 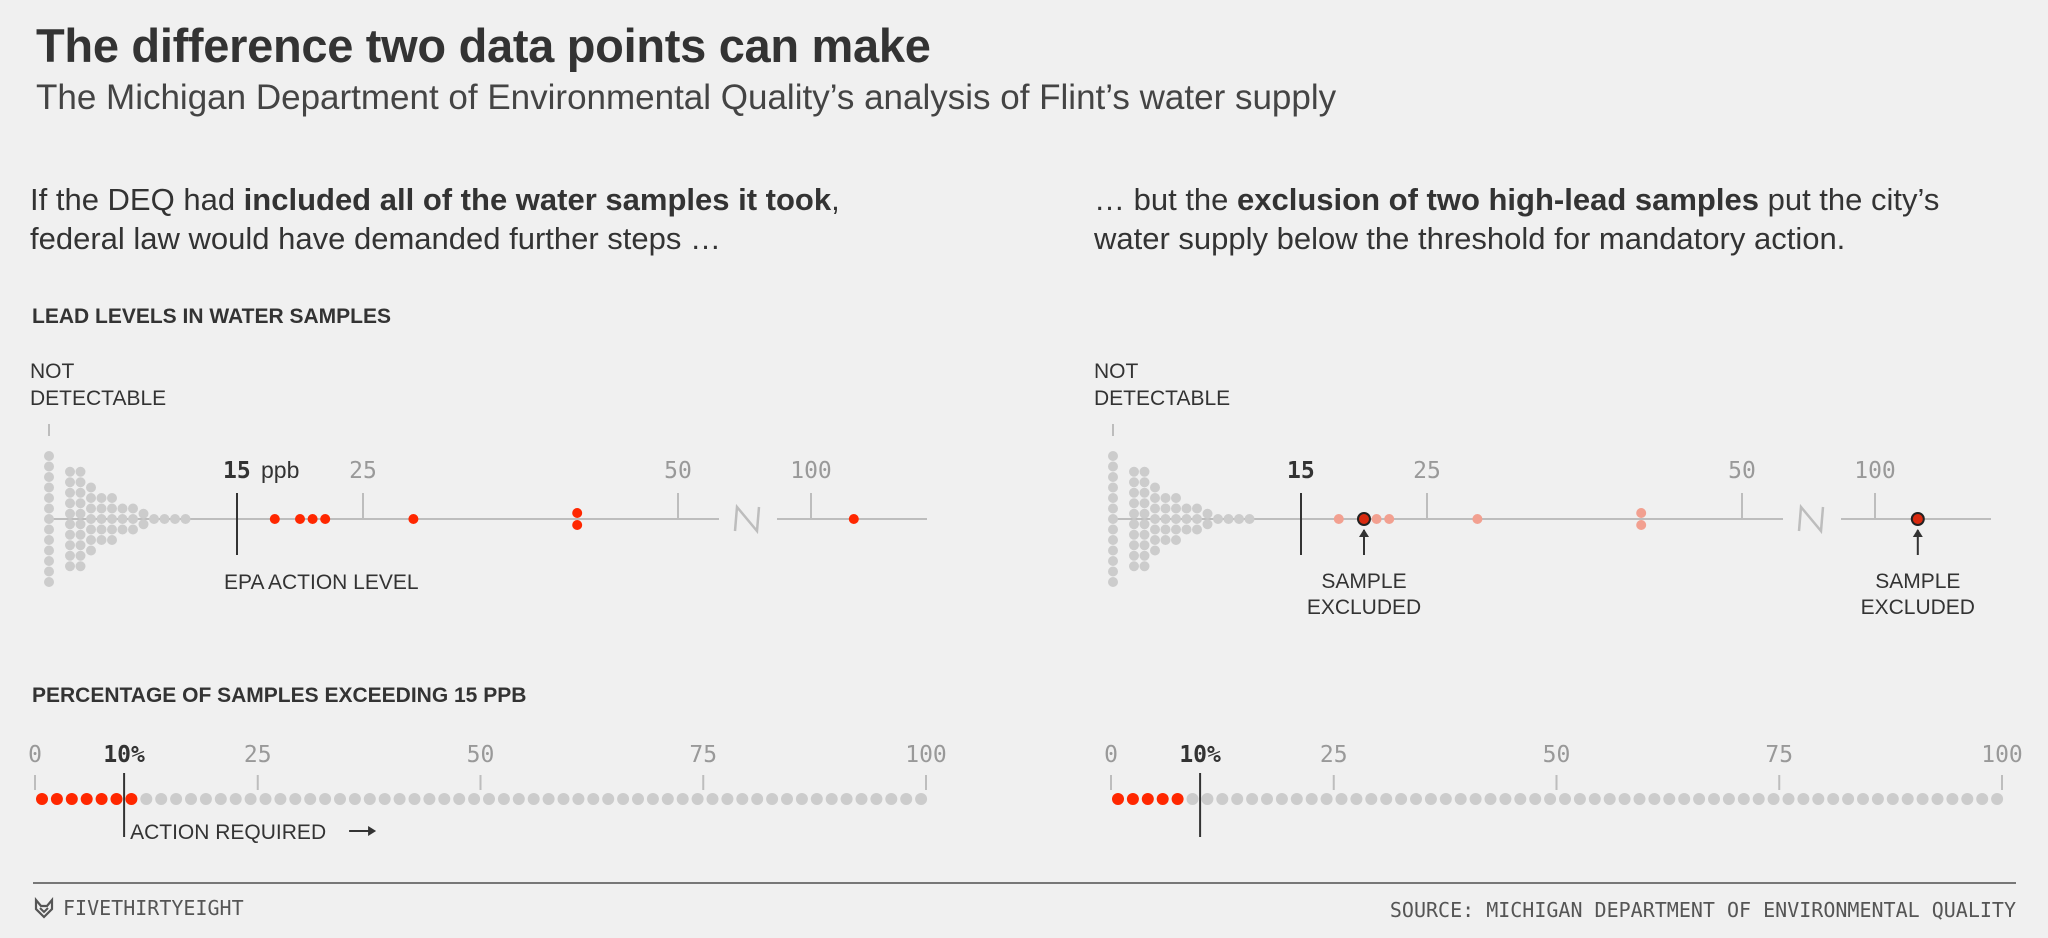 What do you see at coordinates (481, 755) in the screenshot?
I see `pct-tick-label: 50` at bounding box center [481, 755].